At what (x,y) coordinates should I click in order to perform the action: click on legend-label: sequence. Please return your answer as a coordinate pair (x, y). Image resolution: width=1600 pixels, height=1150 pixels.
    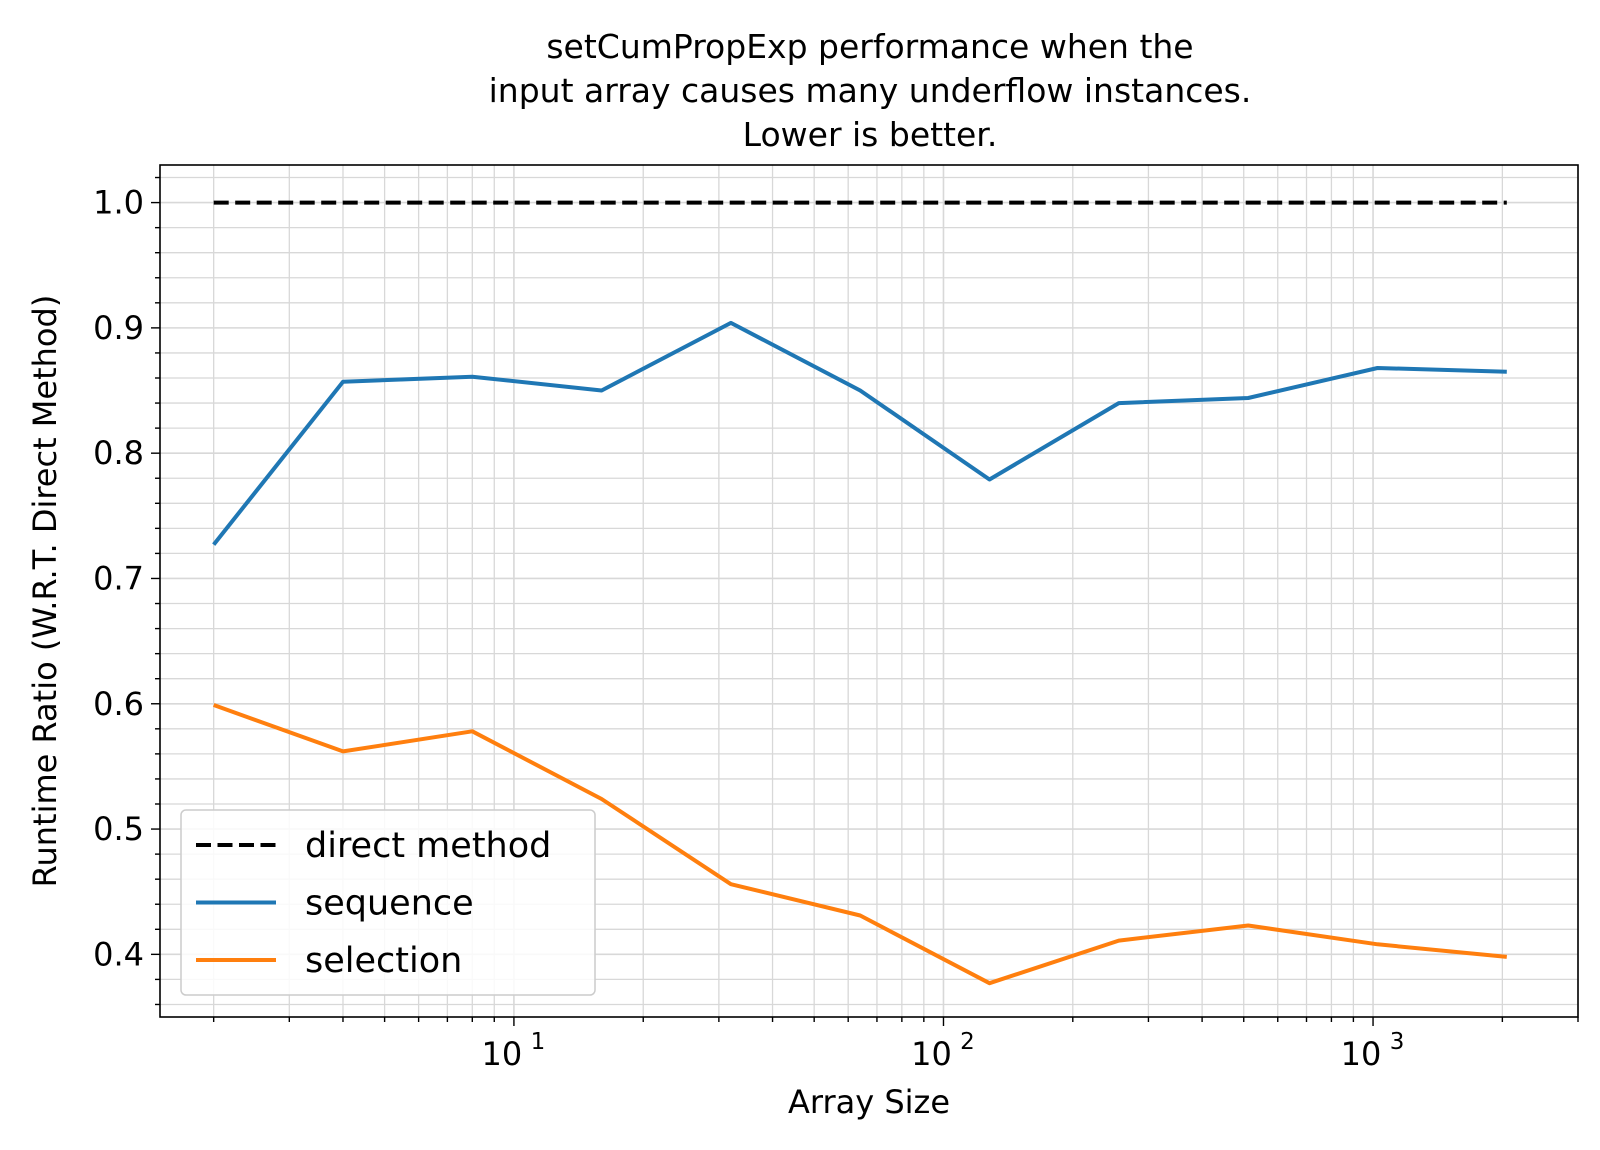
    Looking at the image, I should click on (389, 904).